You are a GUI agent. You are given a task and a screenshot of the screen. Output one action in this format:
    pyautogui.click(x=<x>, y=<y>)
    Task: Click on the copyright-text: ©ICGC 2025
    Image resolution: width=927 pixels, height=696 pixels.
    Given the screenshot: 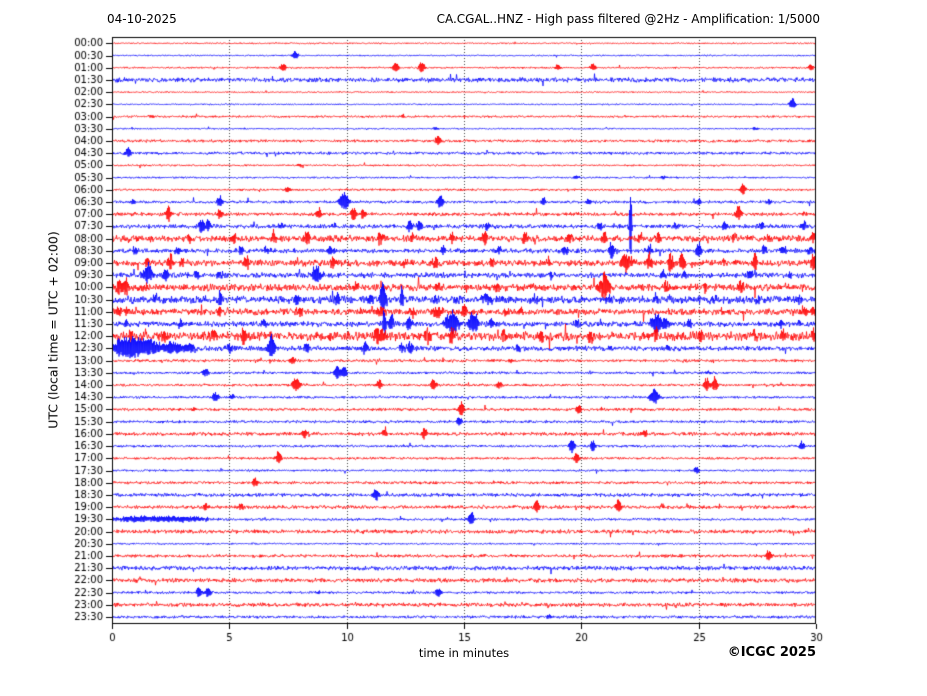 What is the action you would take?
    pyautogui.click(x=771, y=652)
    